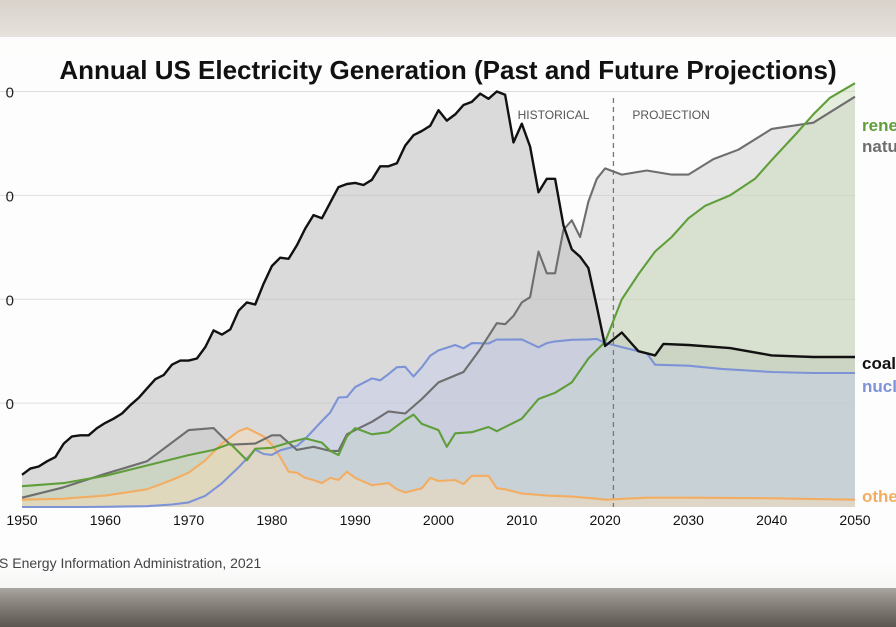  I want to click on series-label-nuclear: nucl, so click(879, 386).